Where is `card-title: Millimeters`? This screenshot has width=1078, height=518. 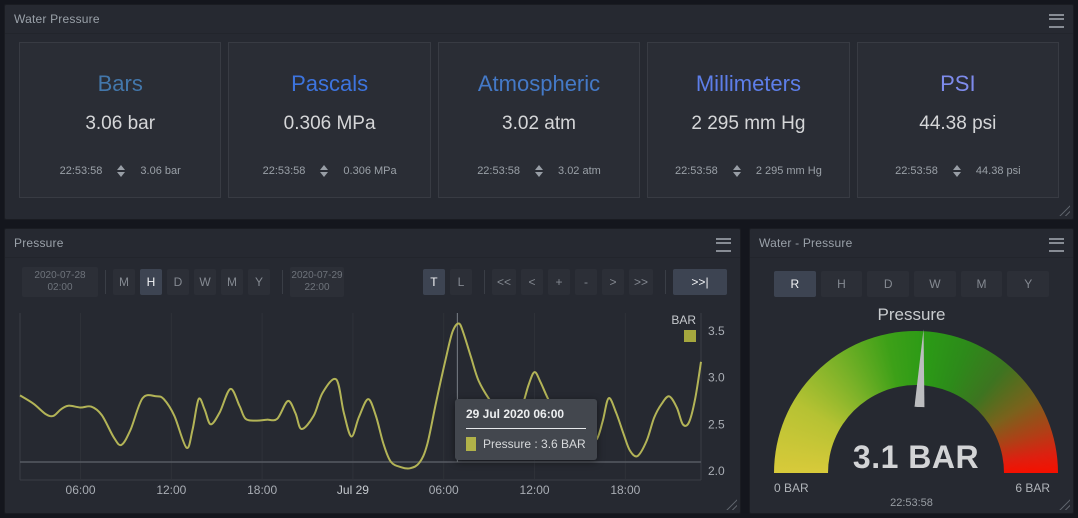
card-title: Millimeters is located at coordinates (748, 83).